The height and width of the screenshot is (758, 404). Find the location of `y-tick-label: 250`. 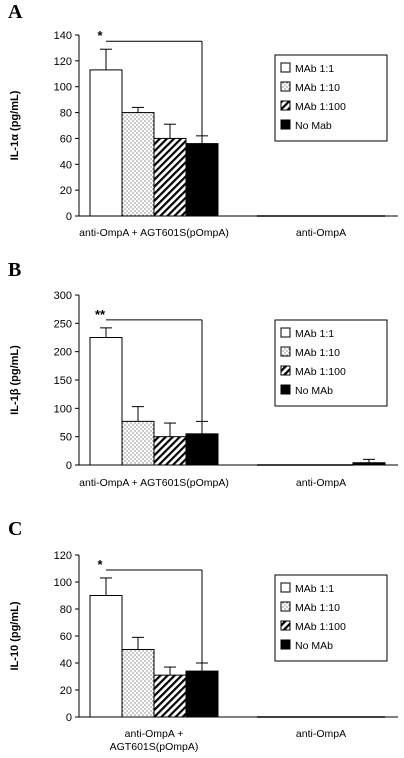

y-tick-label: 250 is located at coordinates (63, 324).